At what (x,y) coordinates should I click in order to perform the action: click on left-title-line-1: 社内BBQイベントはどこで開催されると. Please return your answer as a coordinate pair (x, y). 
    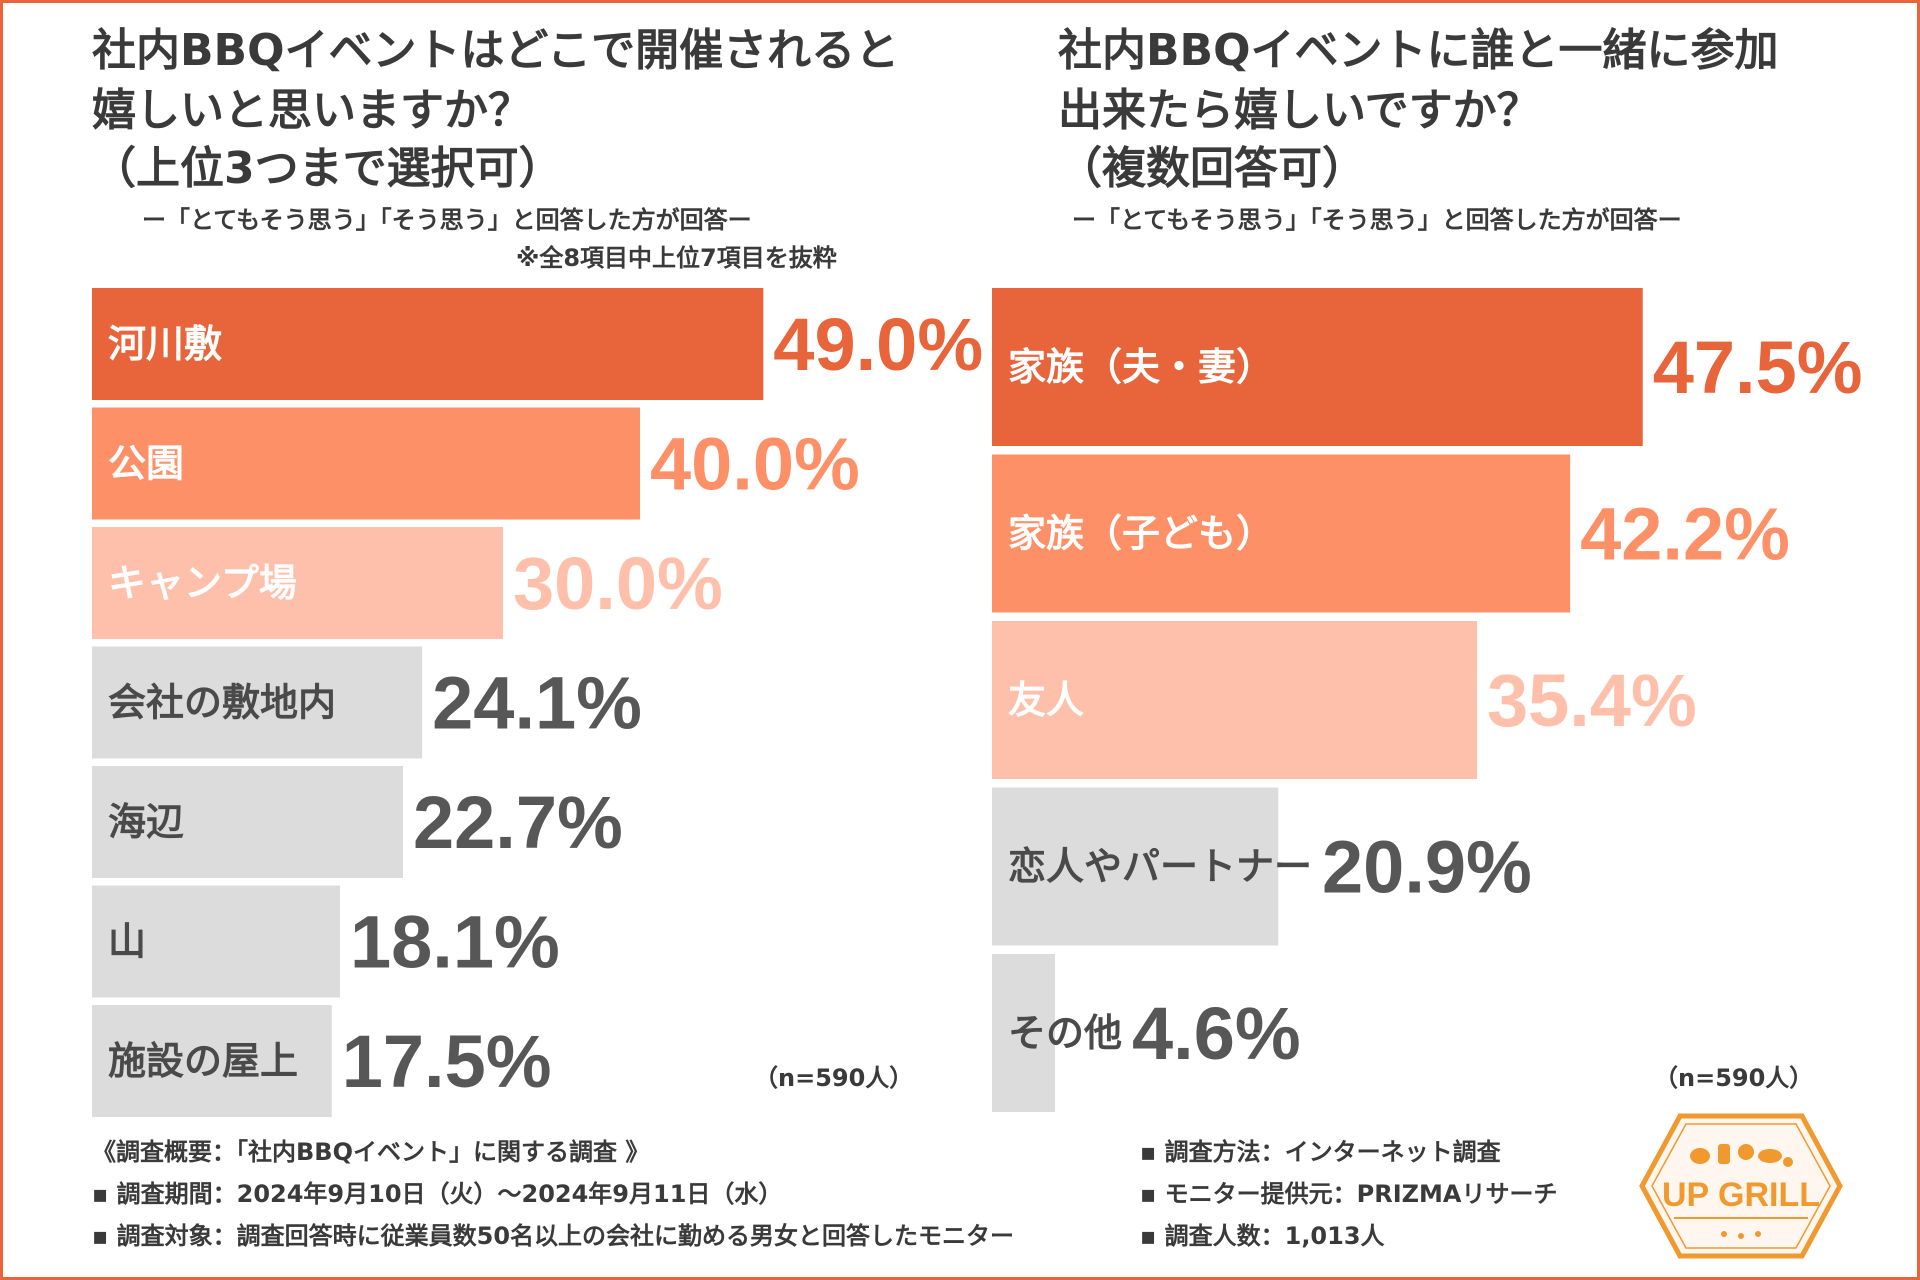
    Looking at the image, I should click on (496, 50).